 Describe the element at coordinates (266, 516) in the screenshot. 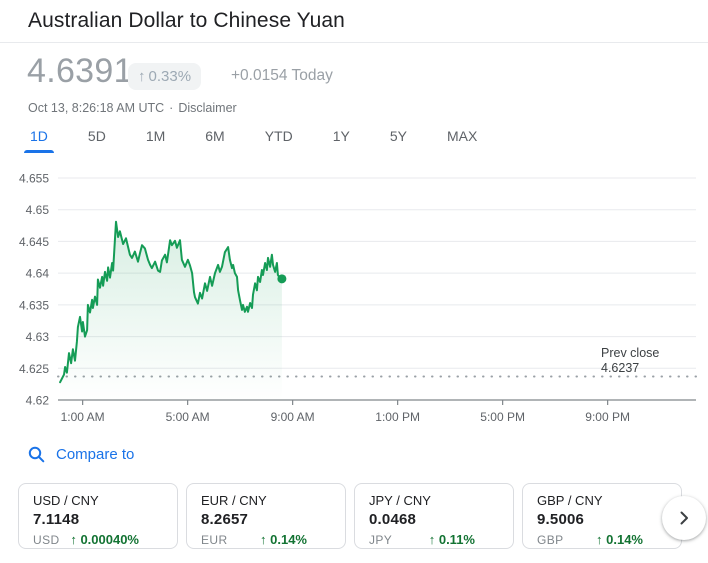

I see `compare-card-eur-cny: EUR / CNY 8.2657 EUR ↑ 0.14%` at that location.